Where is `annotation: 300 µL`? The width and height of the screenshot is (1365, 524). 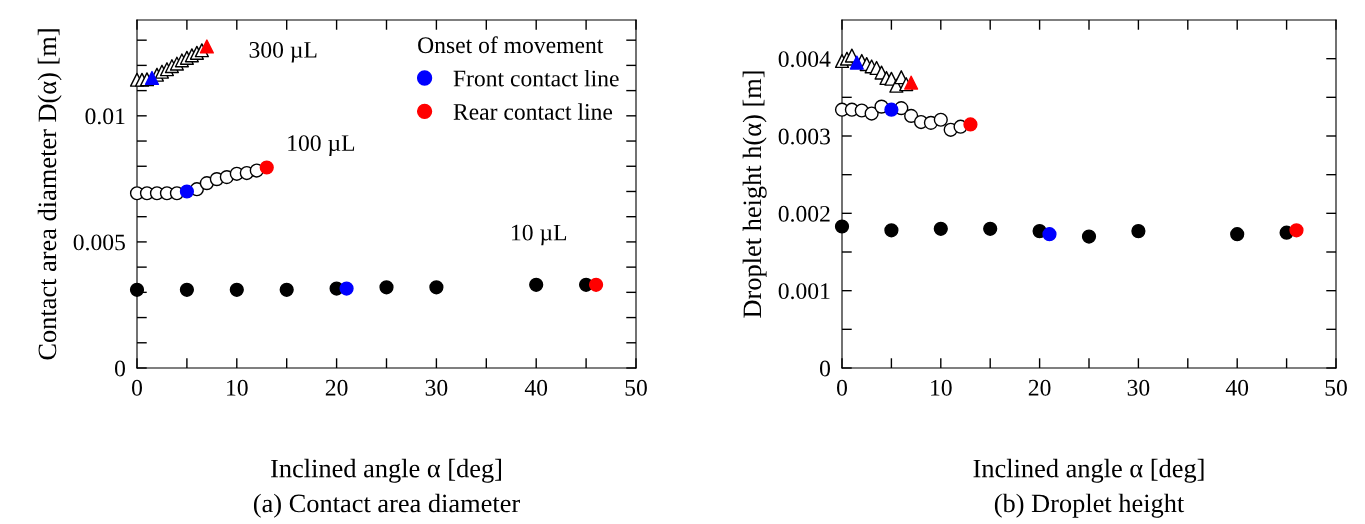 annotation: 300 µL is located at coordinates (283, 52).